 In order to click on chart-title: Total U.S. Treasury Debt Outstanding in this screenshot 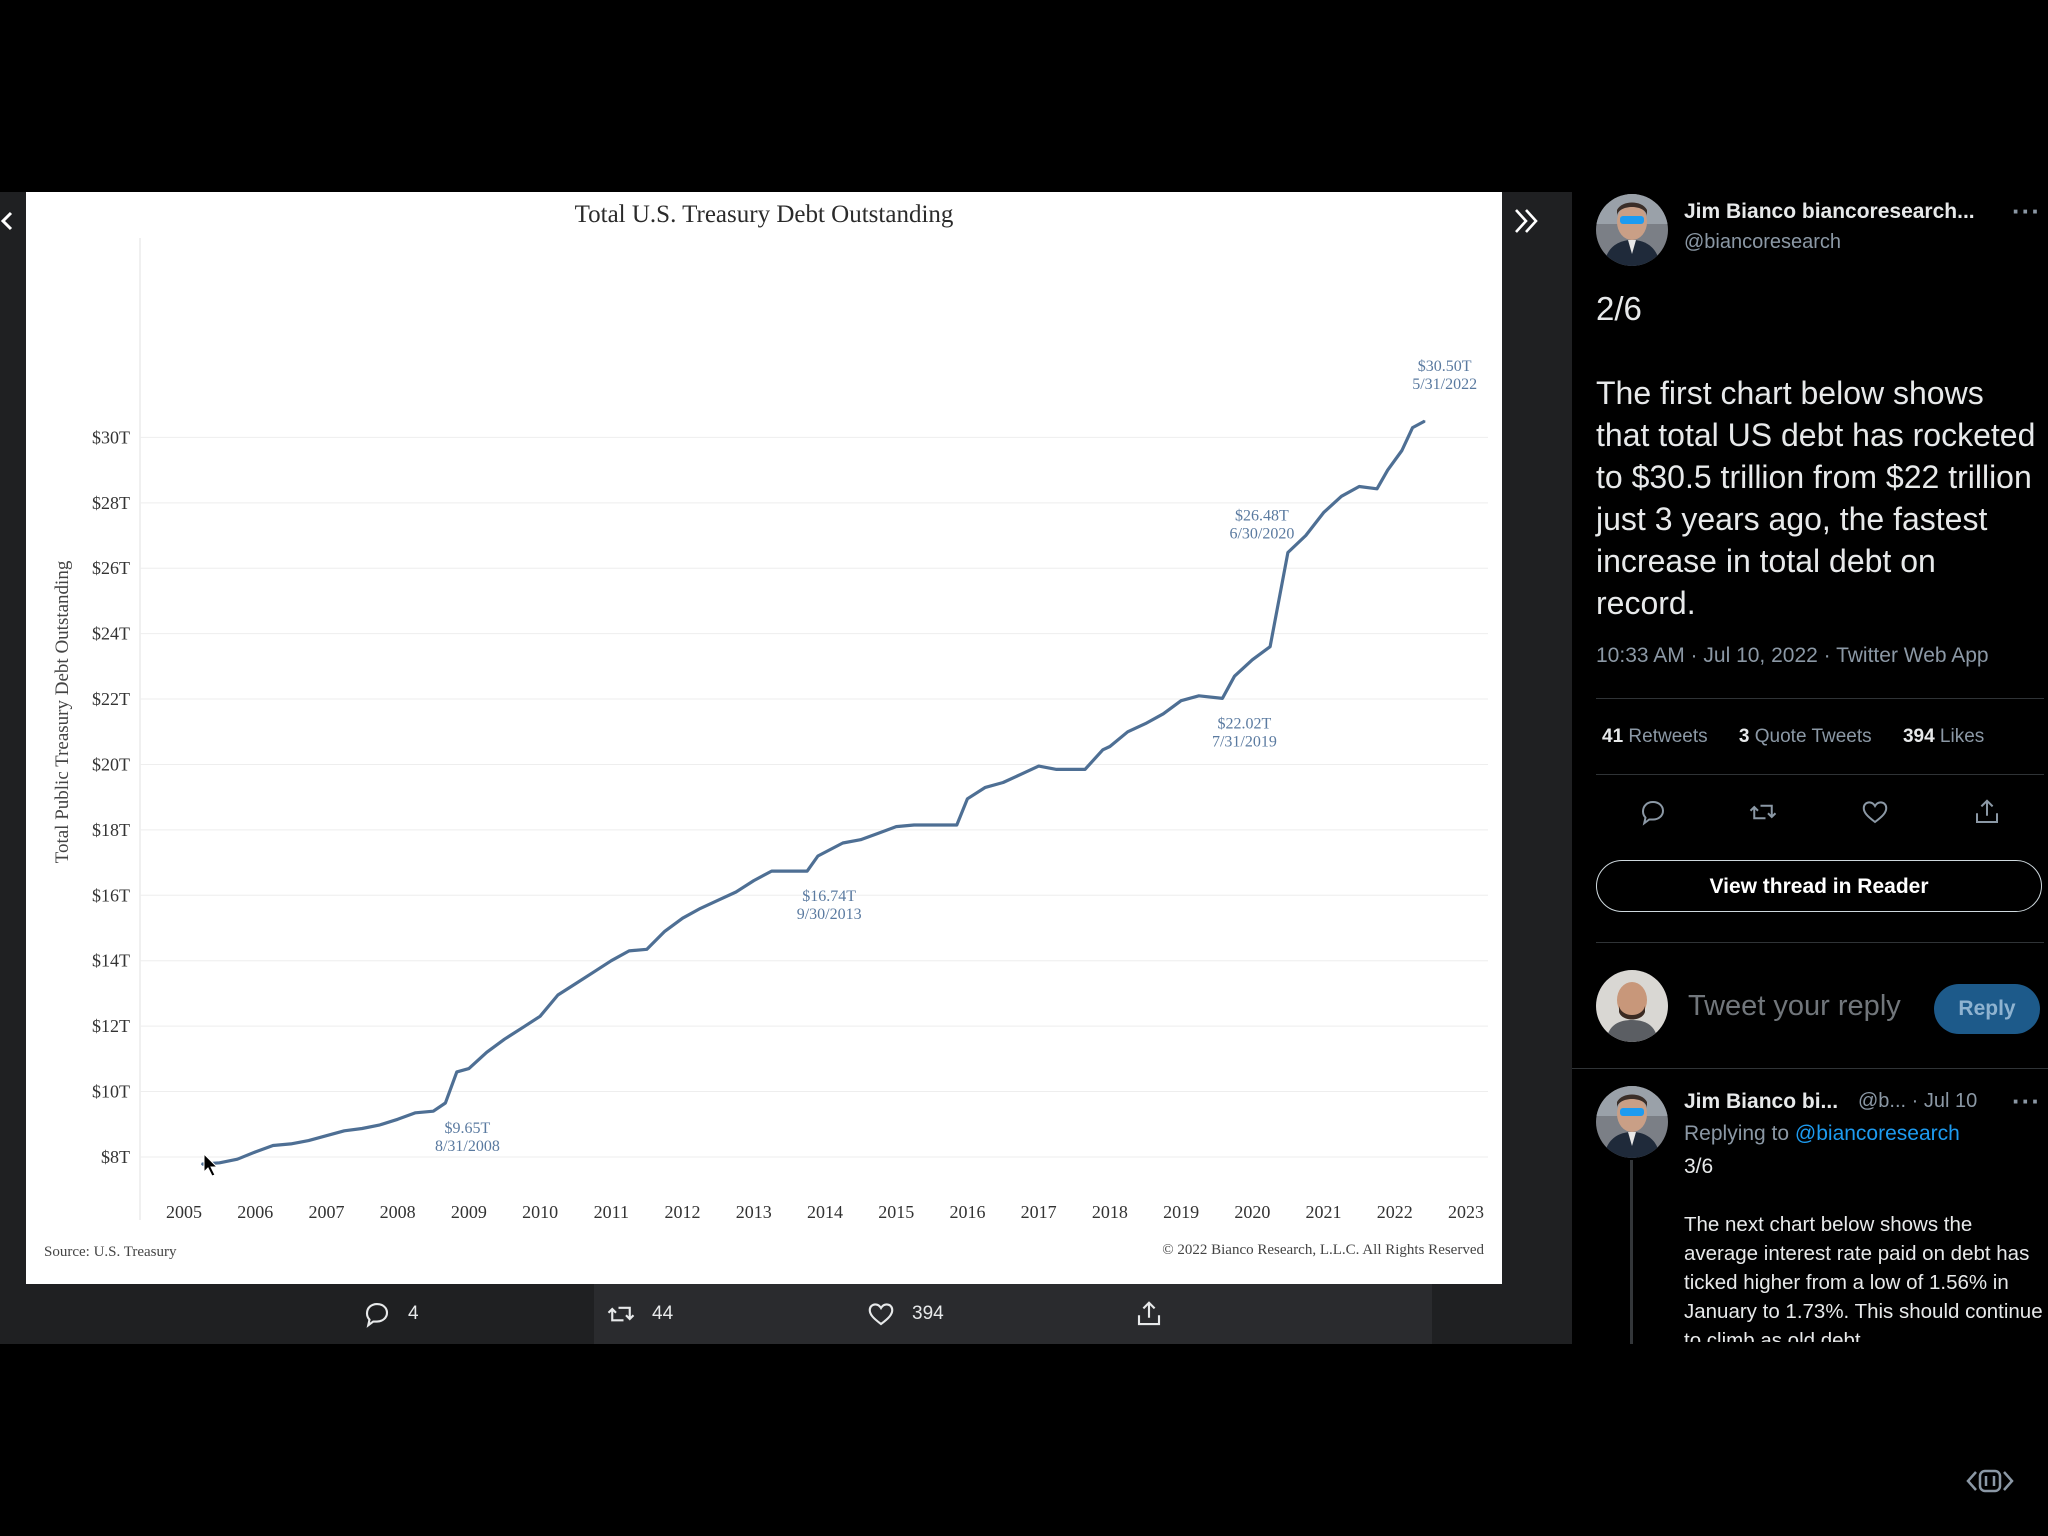, I will do `click(764, 214)`.